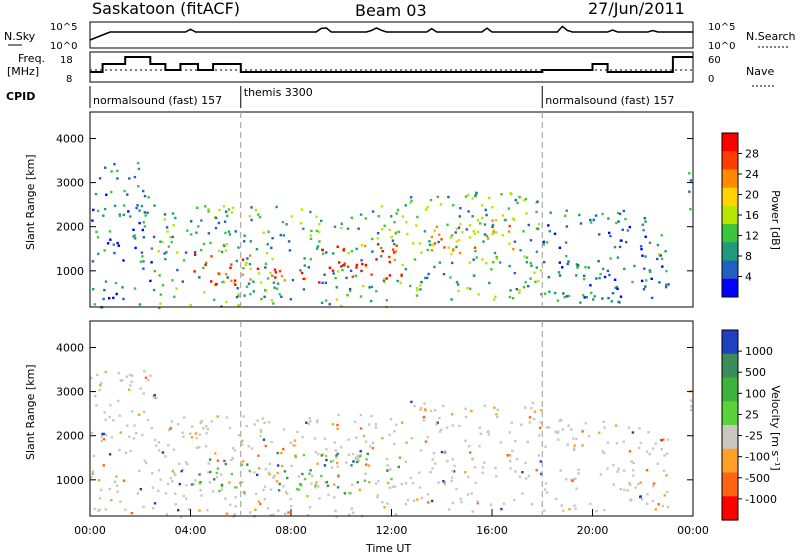  What do you see at coordinates (752, 154) in the screenshot?
I see `colorbar-tick-label: 28` at bounding box center [752, 154].